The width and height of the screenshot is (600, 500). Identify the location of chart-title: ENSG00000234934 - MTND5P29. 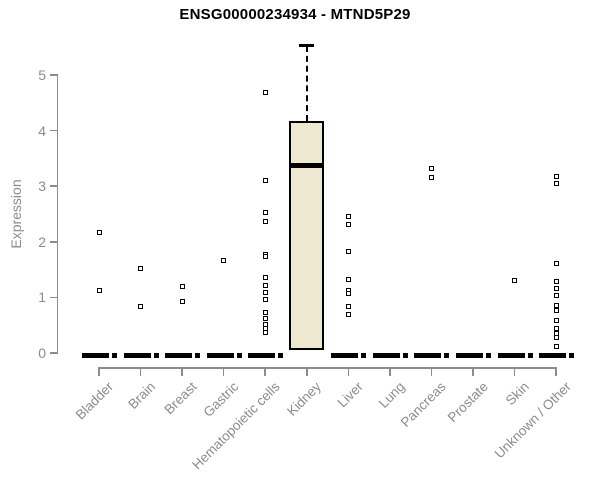
(295, 14).